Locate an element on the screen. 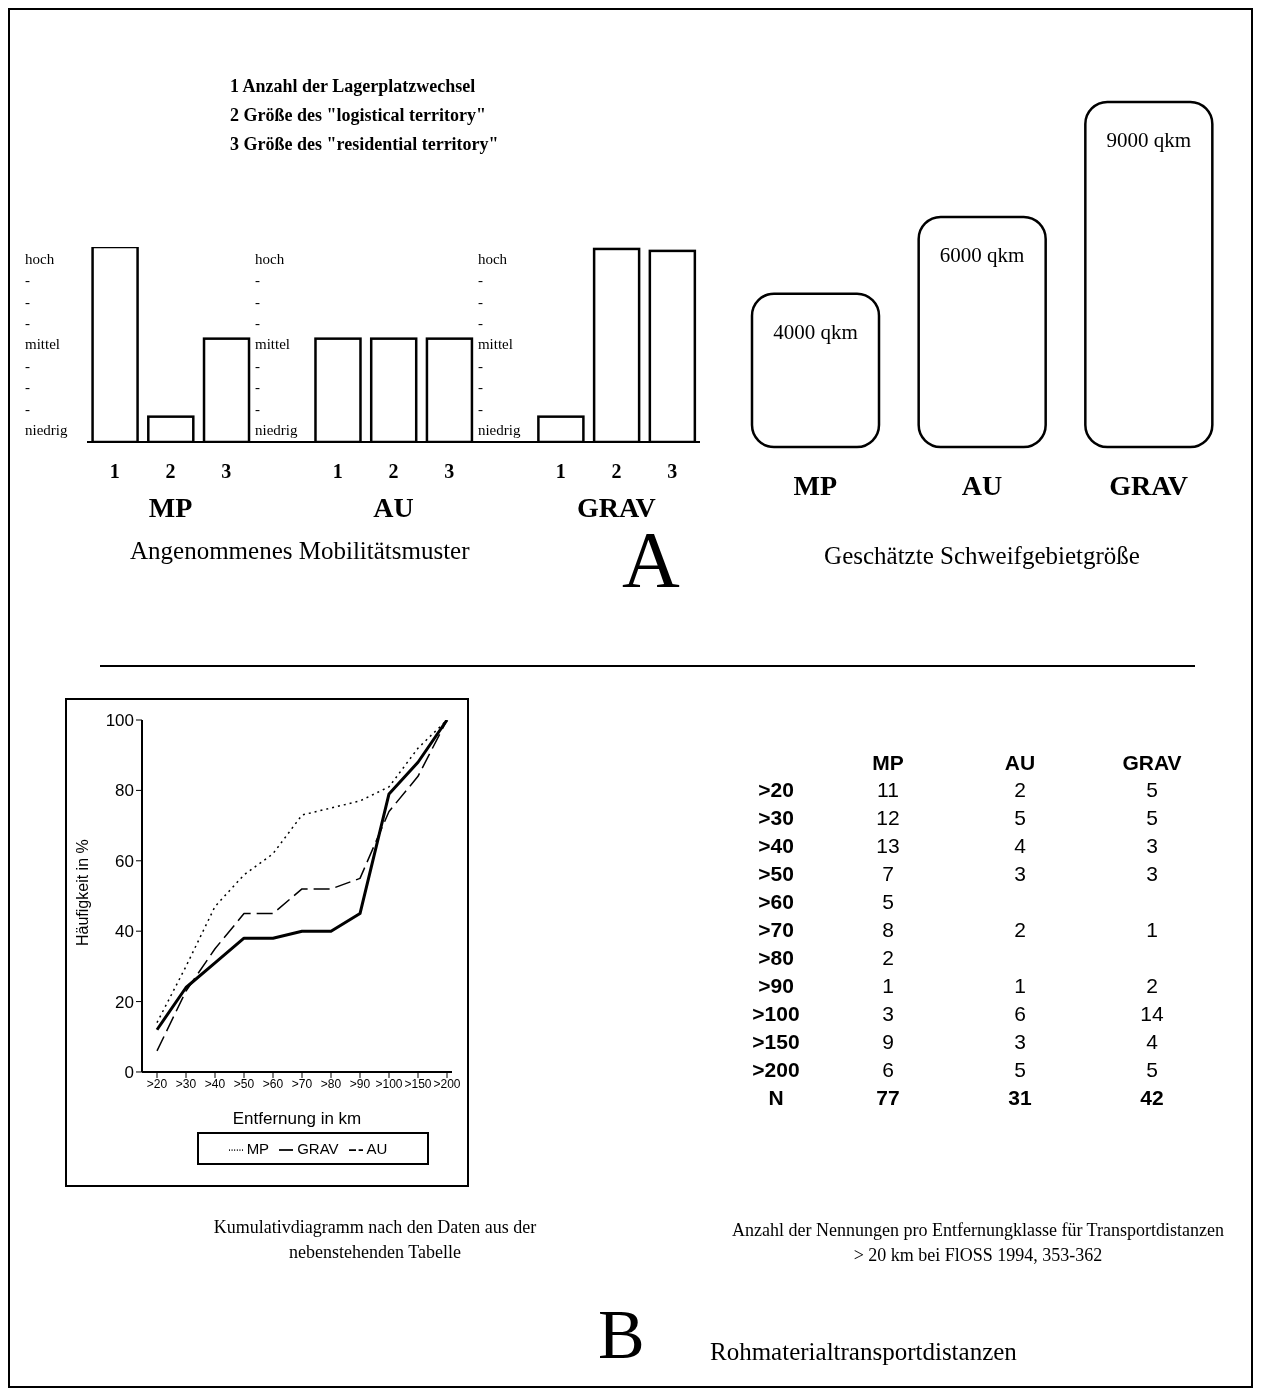 The image size is (1265, 1398). x-tick-label: >20 is located at coordinates (157, 1084).